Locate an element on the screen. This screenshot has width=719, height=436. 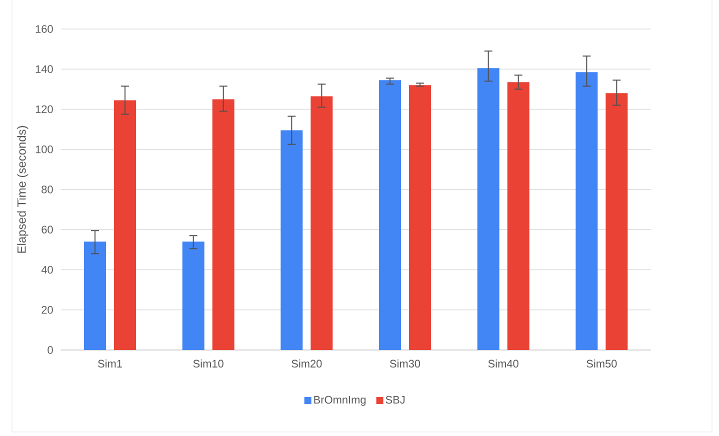
y-tick-label: 140 is located at coordinates (44, 69).